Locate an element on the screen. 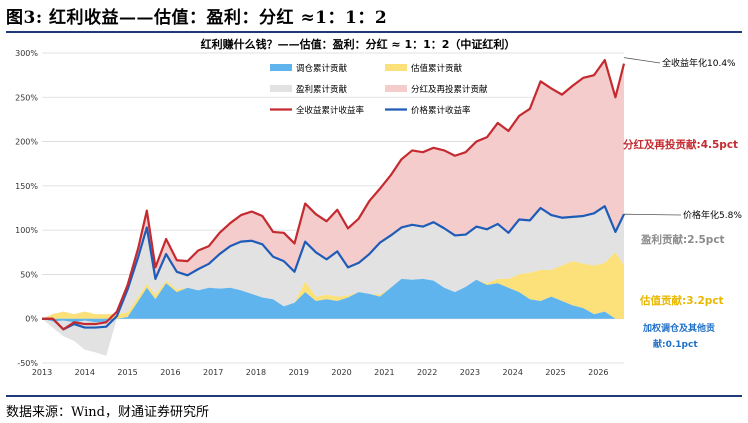 This screenshot has height=423, width=748. leader-price is located at coordinates (652, 214).